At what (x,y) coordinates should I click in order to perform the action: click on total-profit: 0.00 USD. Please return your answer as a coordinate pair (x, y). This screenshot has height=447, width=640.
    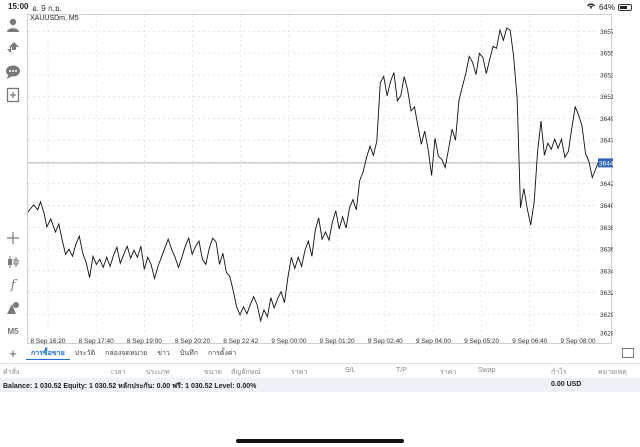
    Looking at the image, I should click on (566, 384).